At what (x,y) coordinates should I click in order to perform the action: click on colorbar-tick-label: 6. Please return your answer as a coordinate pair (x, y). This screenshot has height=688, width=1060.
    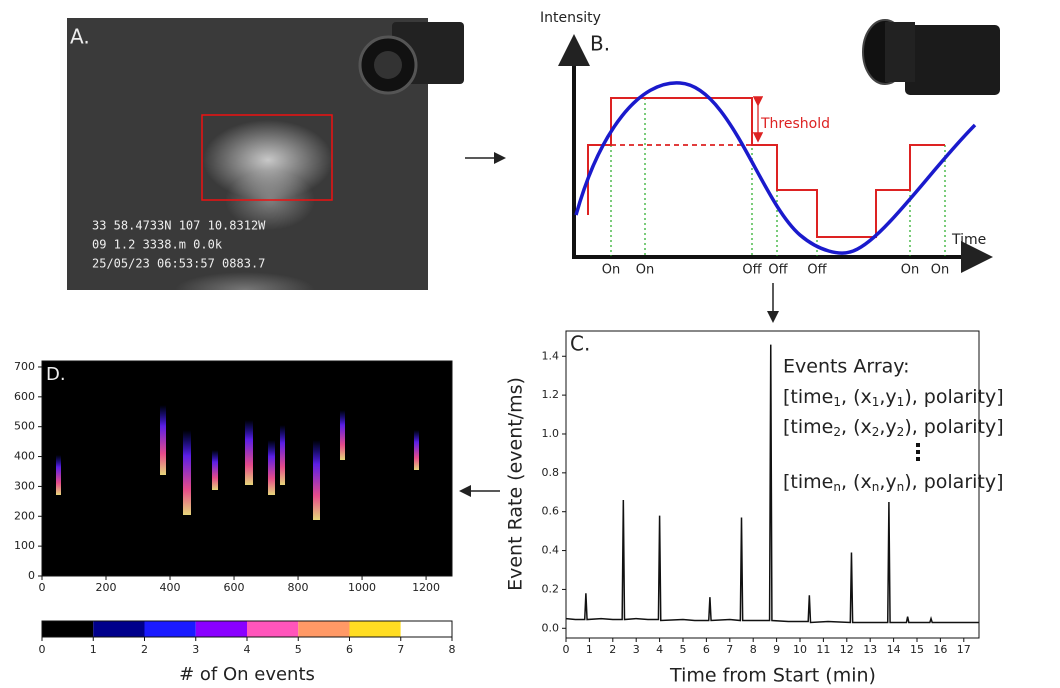
    Looking at the image, I should click on (349, 649).